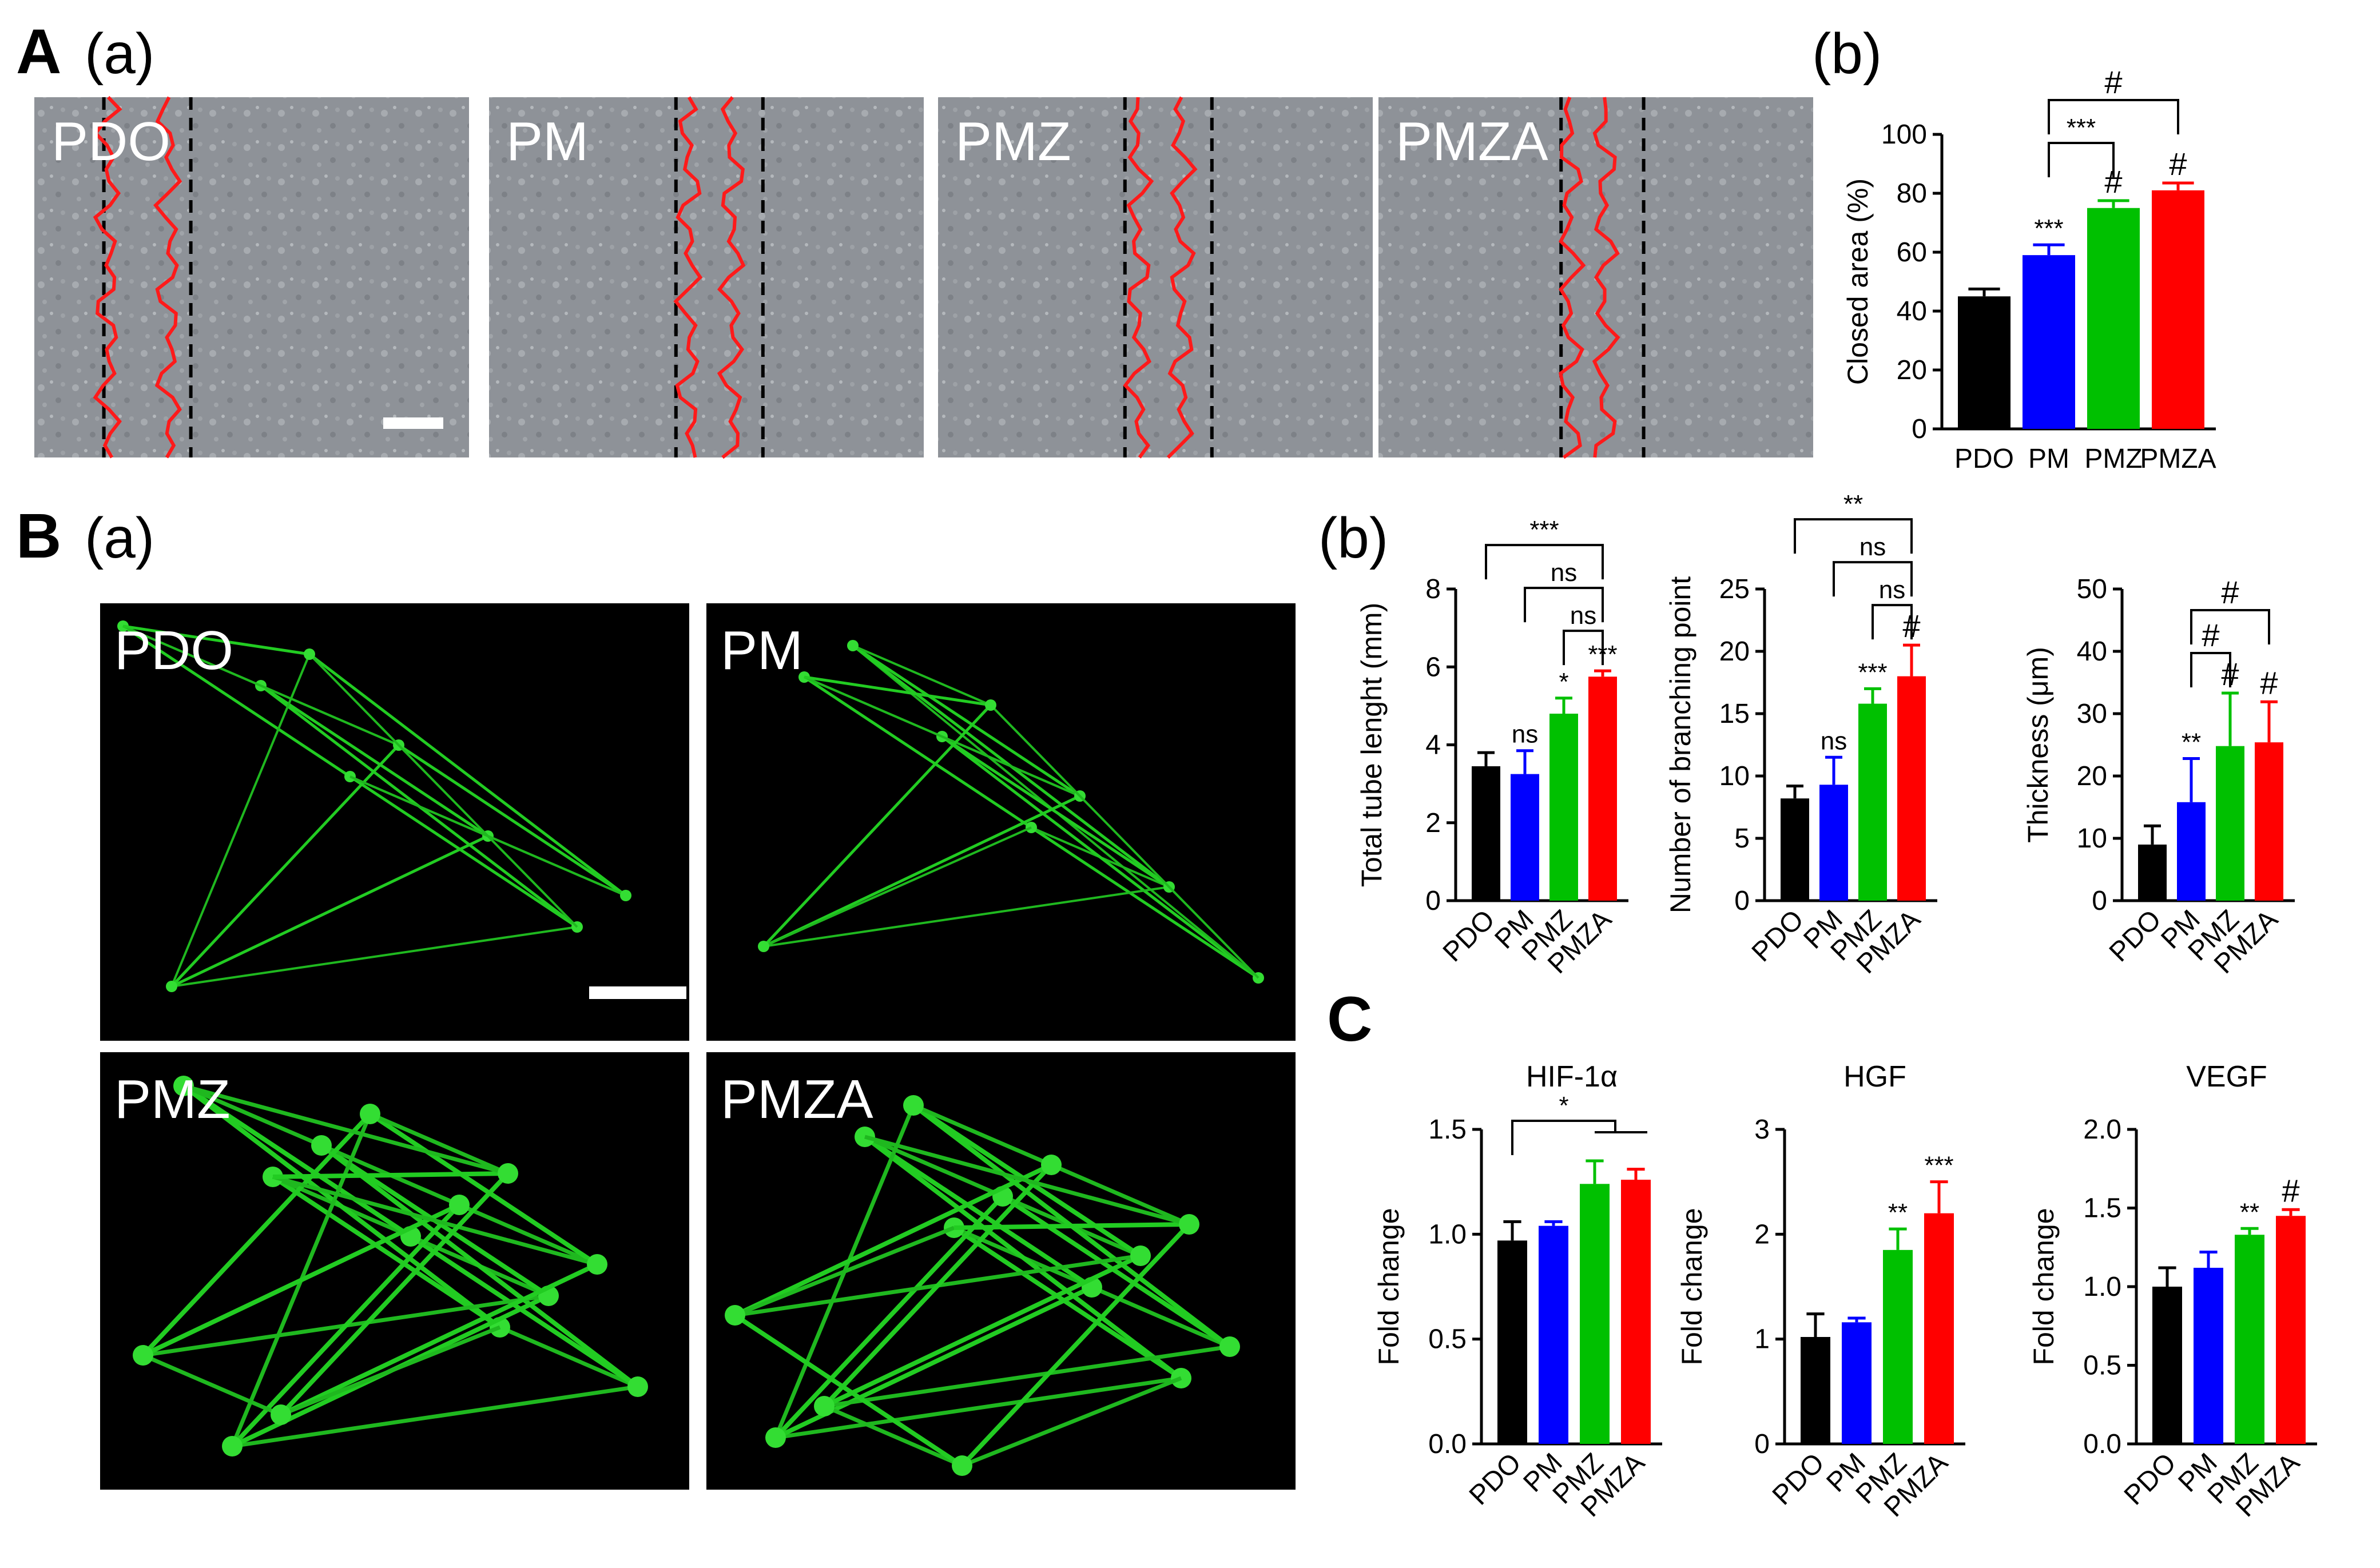 The image size is (2380, 1568). I want to click on y-tick-label: 6, so click(1433, 667).